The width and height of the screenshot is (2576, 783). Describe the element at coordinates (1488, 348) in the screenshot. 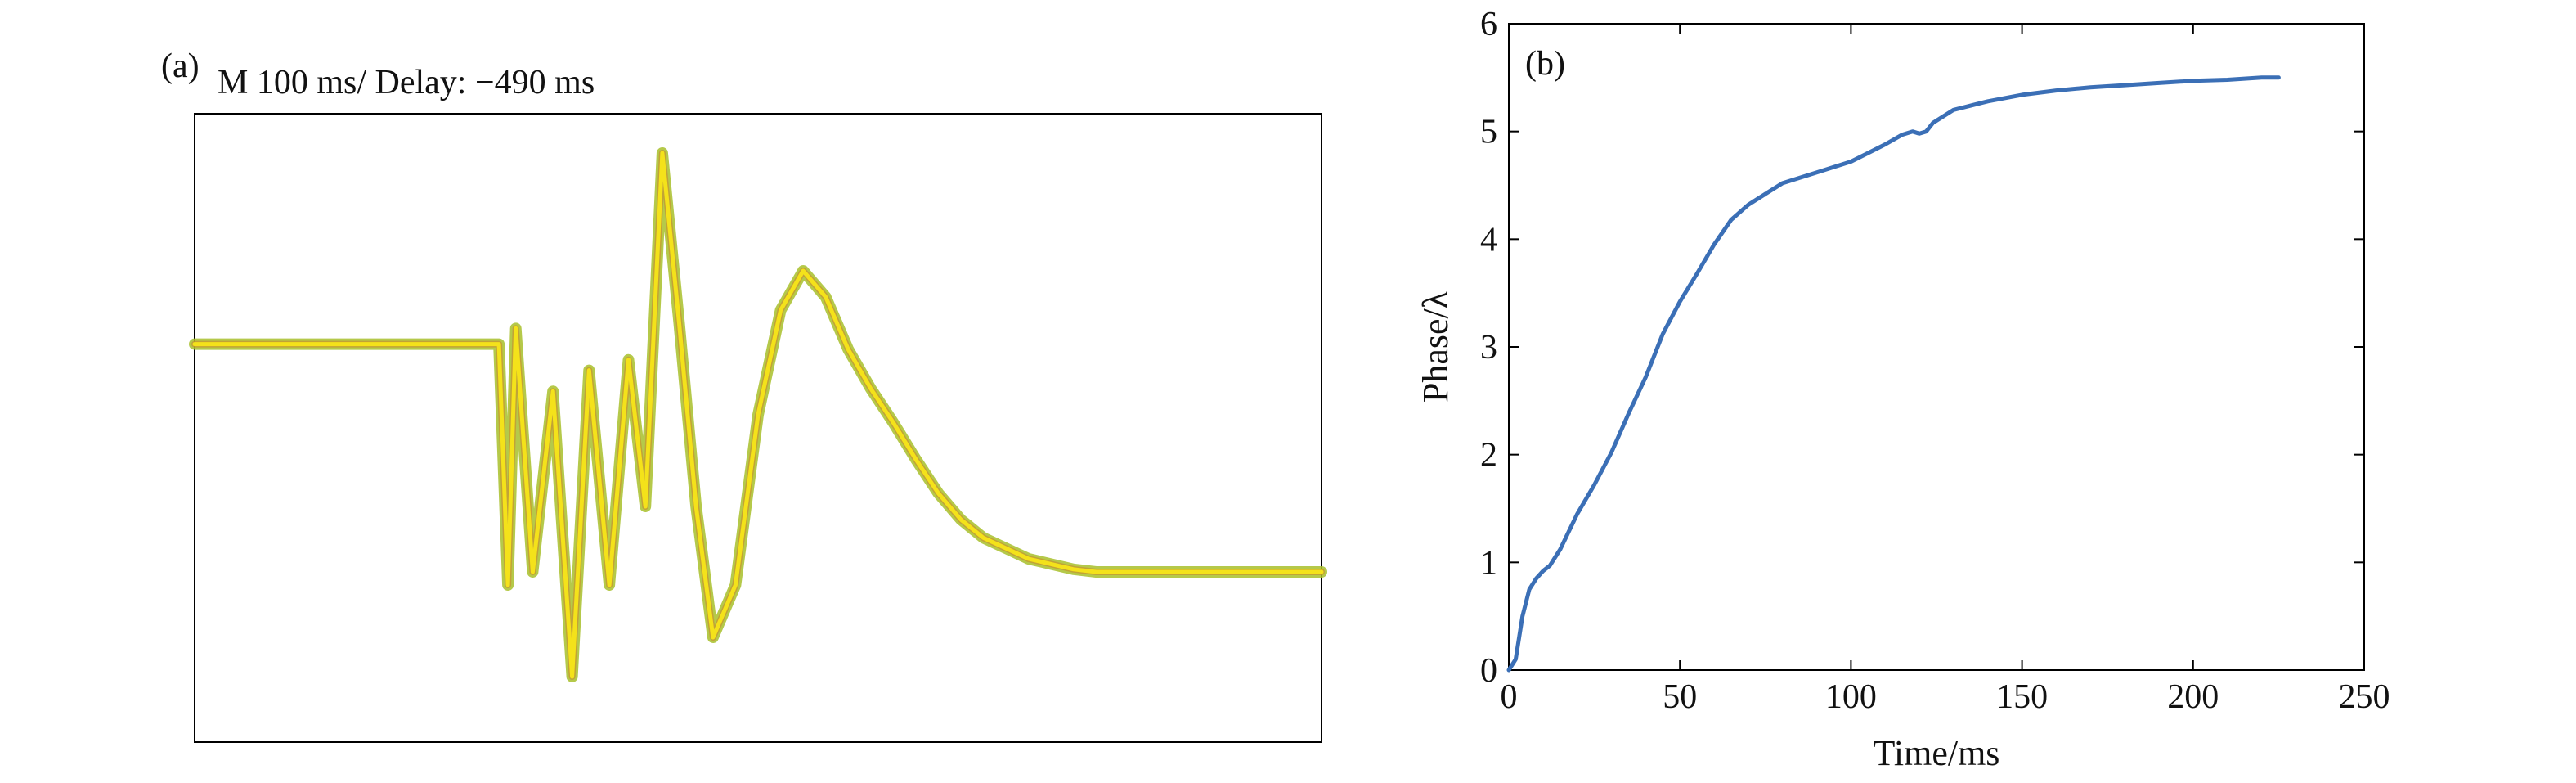

I see `y-tick-label: 3` at that location.